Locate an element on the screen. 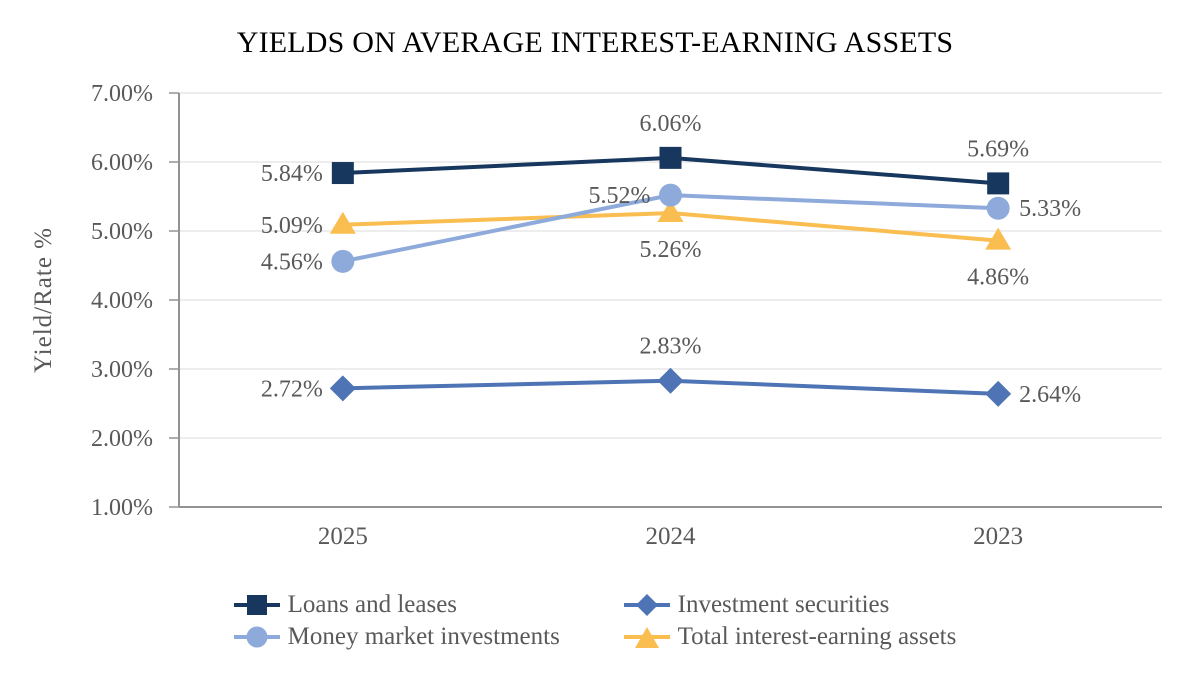 The height and width of the screenshot is (690, 1190). legend-diamond-shape is located at coordinates (646, 605).